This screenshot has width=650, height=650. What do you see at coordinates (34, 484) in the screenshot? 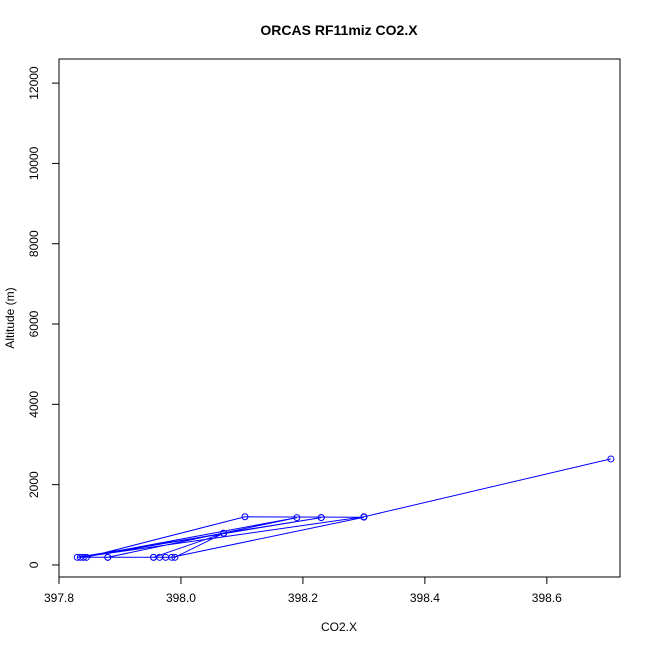
I see `y-tick-label: 2000` at bounding box center [34, 484].